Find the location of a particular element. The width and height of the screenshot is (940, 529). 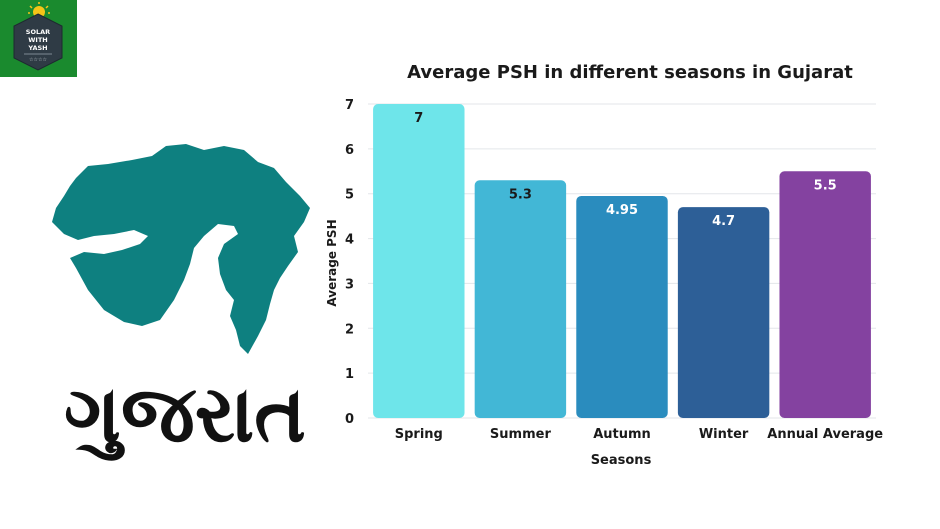

bar-annual-average is located at coordinates (825, 294).